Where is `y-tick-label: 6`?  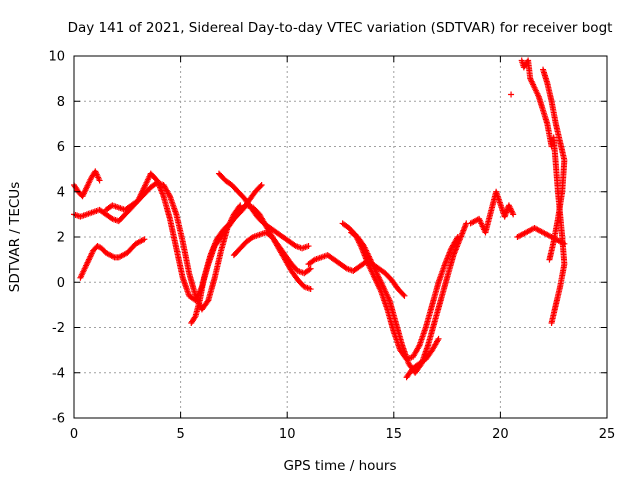
y-tick-label: 6 is located at coordinates (61, 147).